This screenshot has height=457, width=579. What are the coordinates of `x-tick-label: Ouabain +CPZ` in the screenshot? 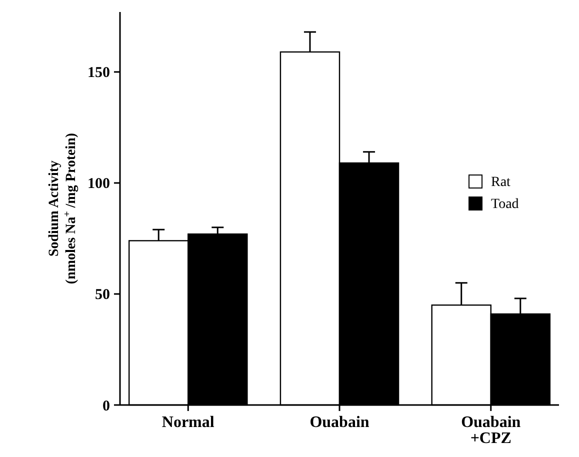 It's located at (491, 430).